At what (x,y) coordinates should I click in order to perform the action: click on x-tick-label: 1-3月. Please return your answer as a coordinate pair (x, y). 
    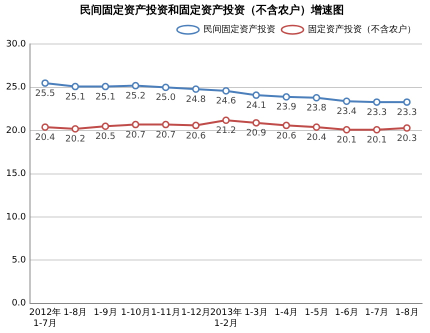
    Looking at the image, I should click on (256, 313).